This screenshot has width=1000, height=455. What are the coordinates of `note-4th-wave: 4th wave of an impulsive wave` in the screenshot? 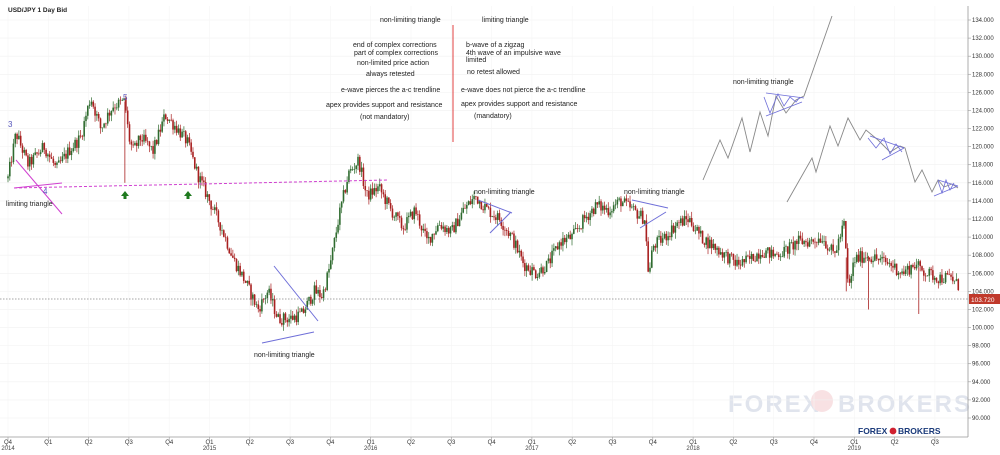 It's located at (513, 53).